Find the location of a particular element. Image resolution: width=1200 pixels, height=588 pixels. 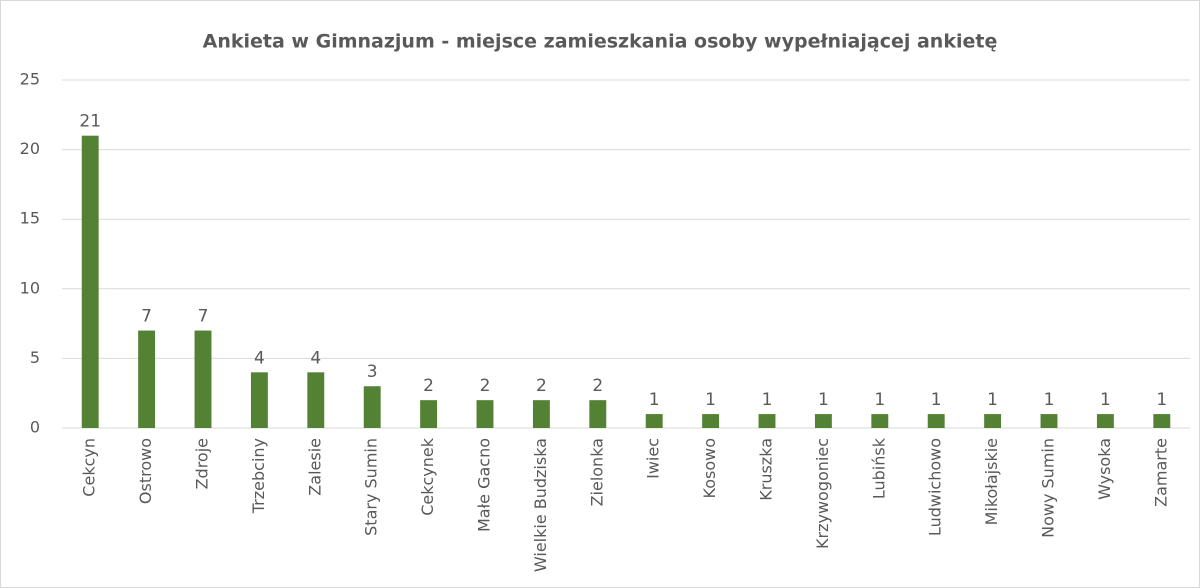

x-tick-label: Zdroje is located at coordinates (202, 463).